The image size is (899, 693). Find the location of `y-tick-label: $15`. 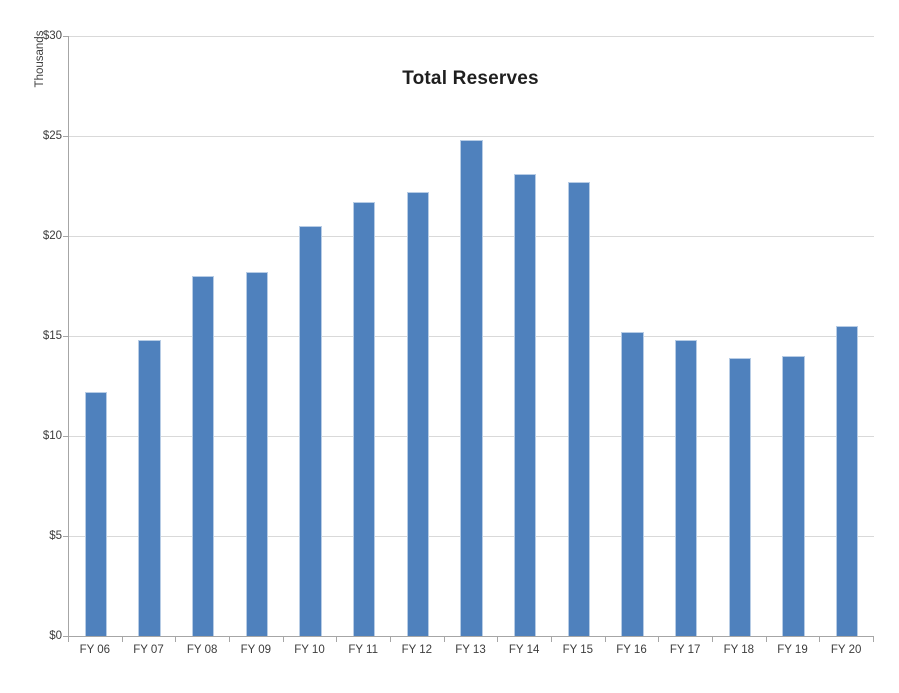

y-tick-label: $15 is located at coordinates (52, 336).